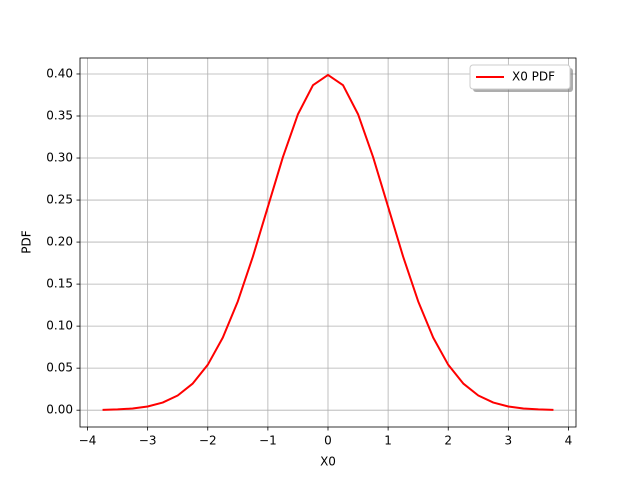 The height and width of the screenshot is (484, 640). I want to click on y-tick-label: 0.35, so click(59, 115).